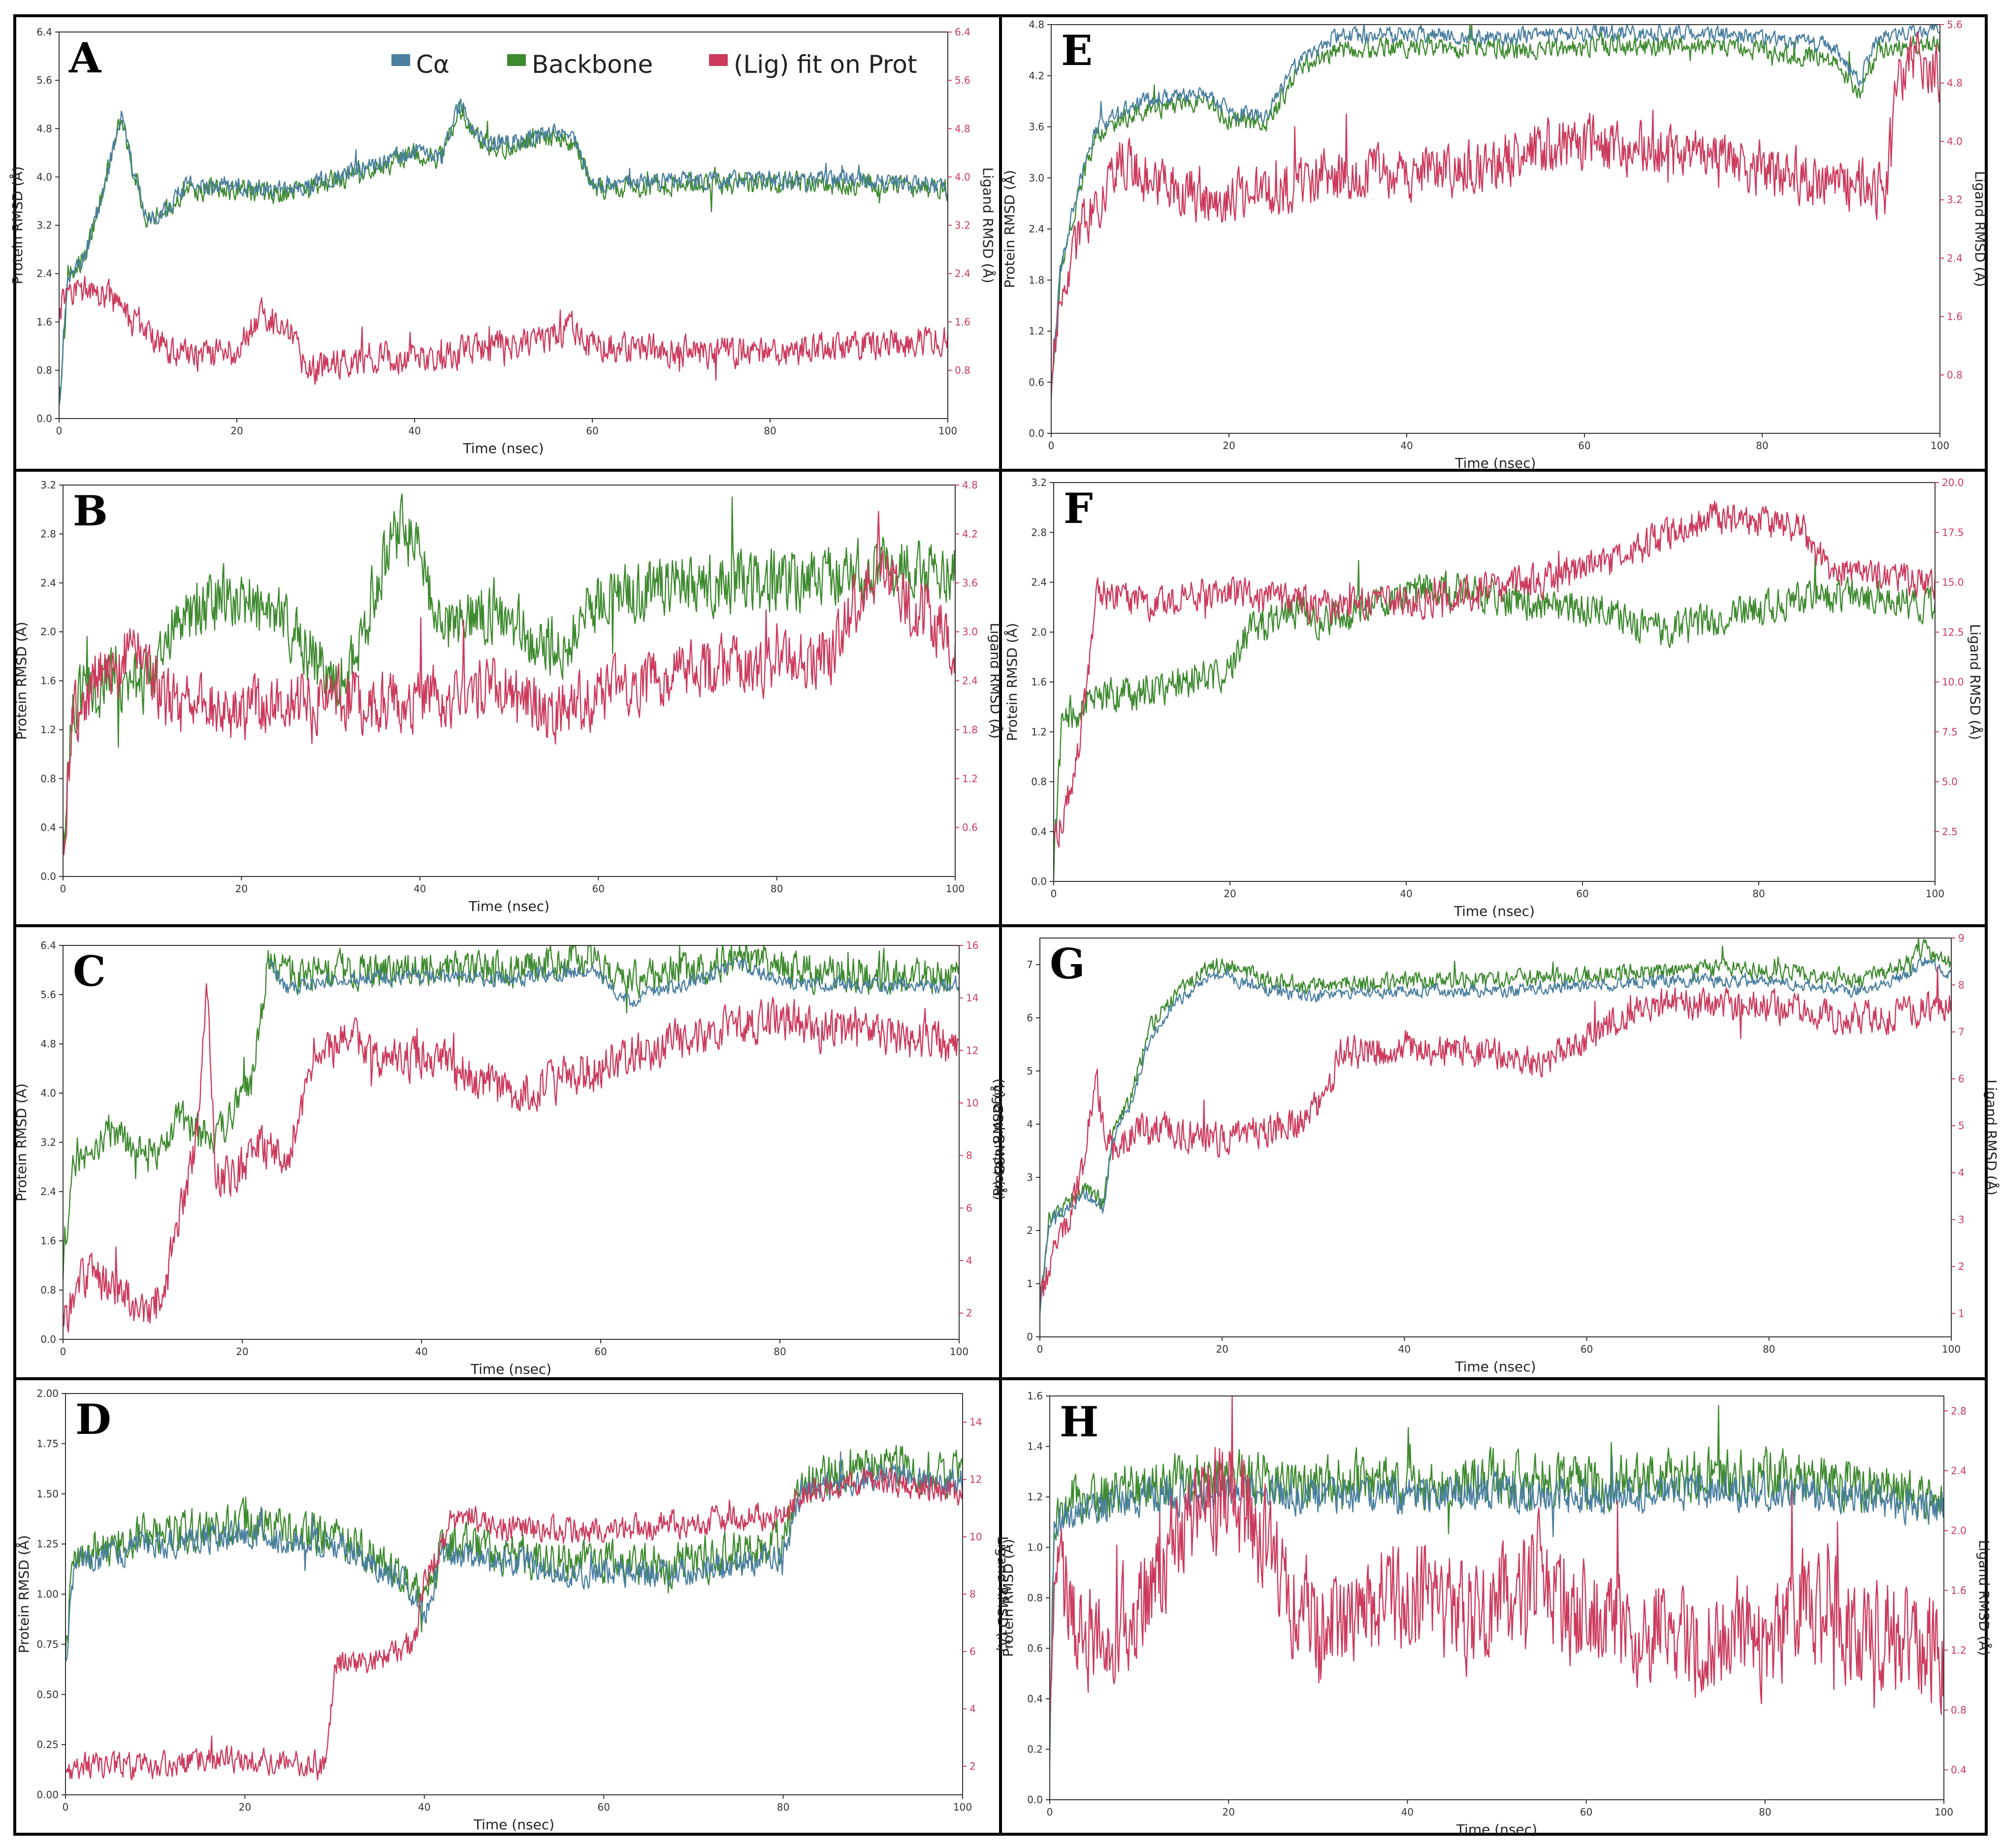 Image resolution: width=2001 pixels, height=1848 pixels. What do you see at coordinates (1035, 1648) in the screenshot?
I see `y-tick-label: 0.6` at bounding box center [1035, 1648].